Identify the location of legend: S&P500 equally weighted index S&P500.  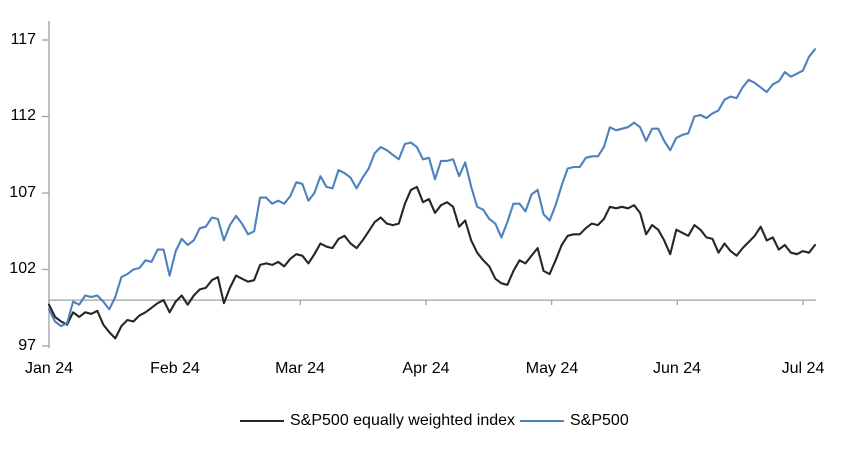
(426, 421).